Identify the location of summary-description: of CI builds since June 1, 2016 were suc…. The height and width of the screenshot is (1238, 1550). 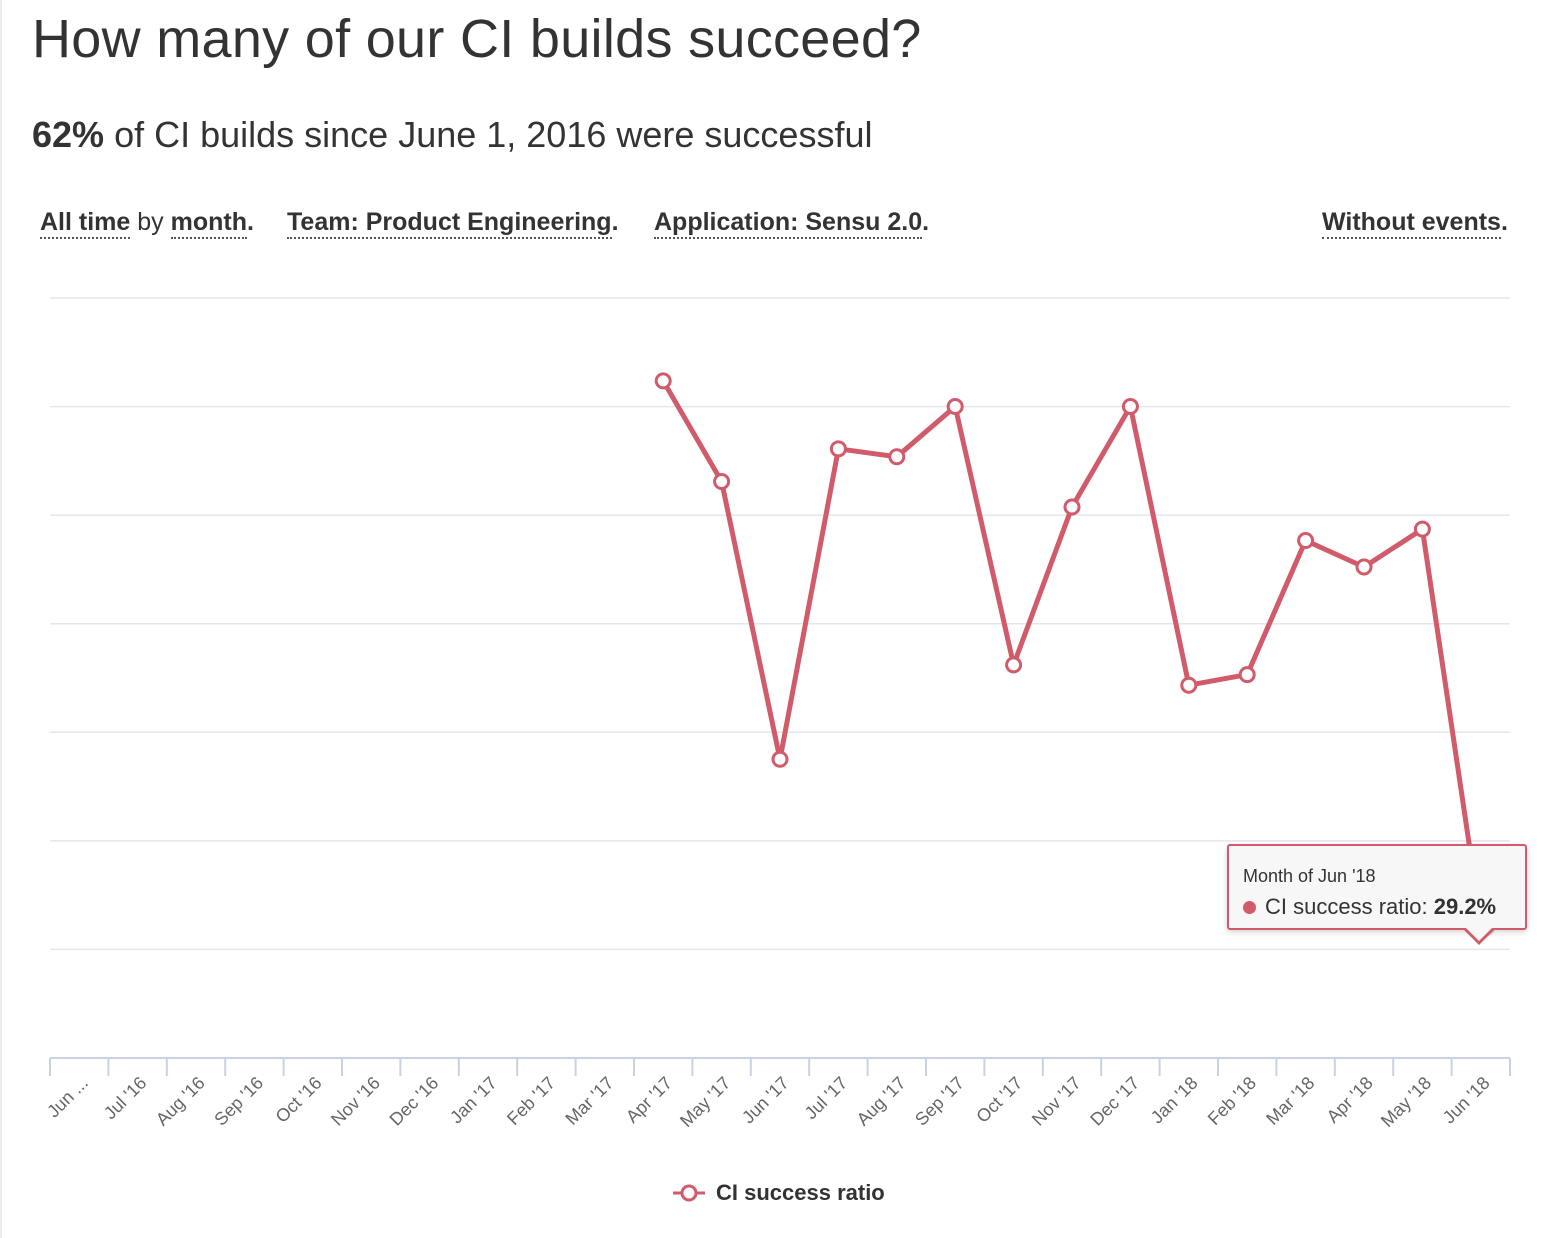
(488, 134).